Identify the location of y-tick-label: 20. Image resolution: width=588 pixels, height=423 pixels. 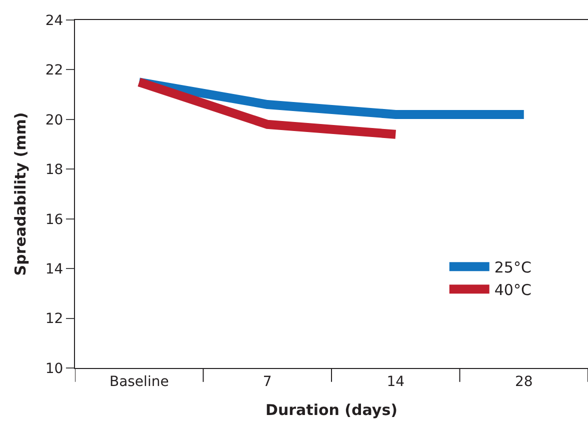
(54, 120).